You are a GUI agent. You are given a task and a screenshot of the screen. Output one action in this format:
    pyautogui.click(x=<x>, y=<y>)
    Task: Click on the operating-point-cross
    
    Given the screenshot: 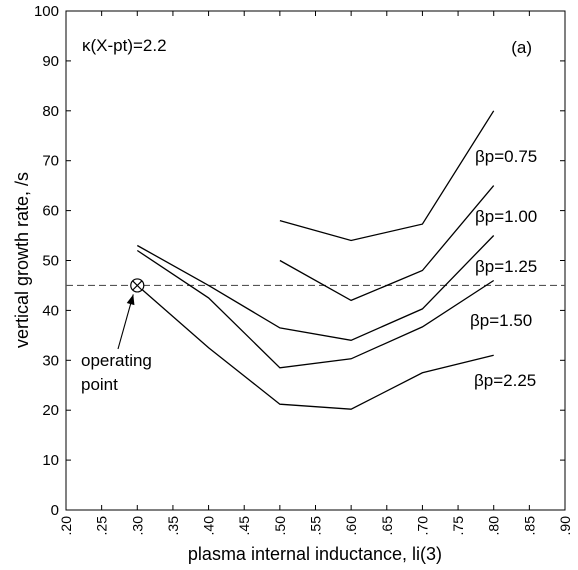 What is the action you would take?
    pyautogui.click(x=137, y=285)
    